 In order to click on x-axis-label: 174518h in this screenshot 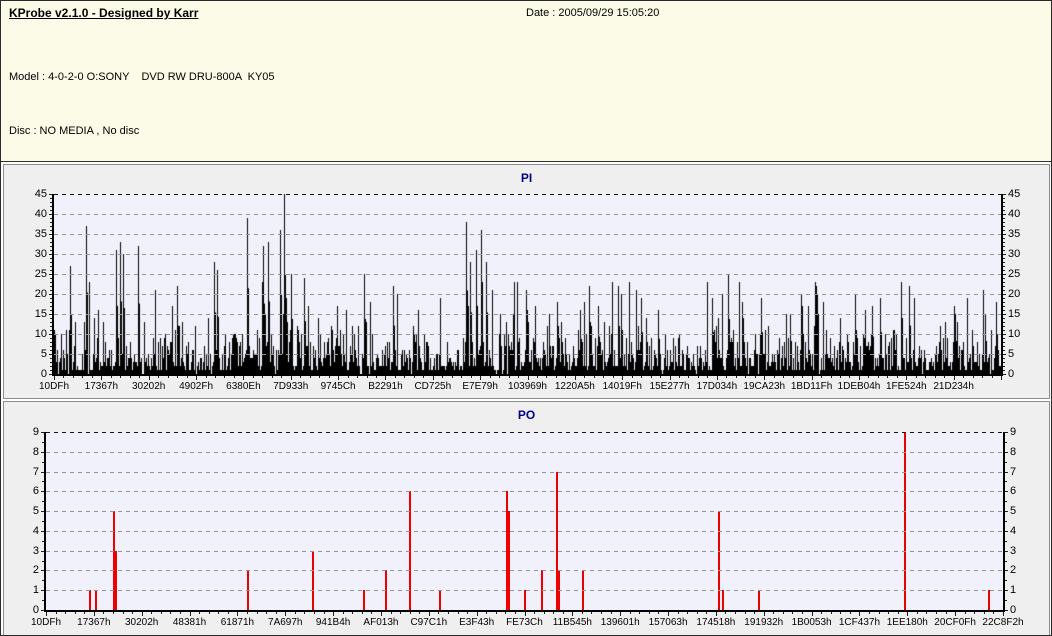, I will do `click(716, 622)`.